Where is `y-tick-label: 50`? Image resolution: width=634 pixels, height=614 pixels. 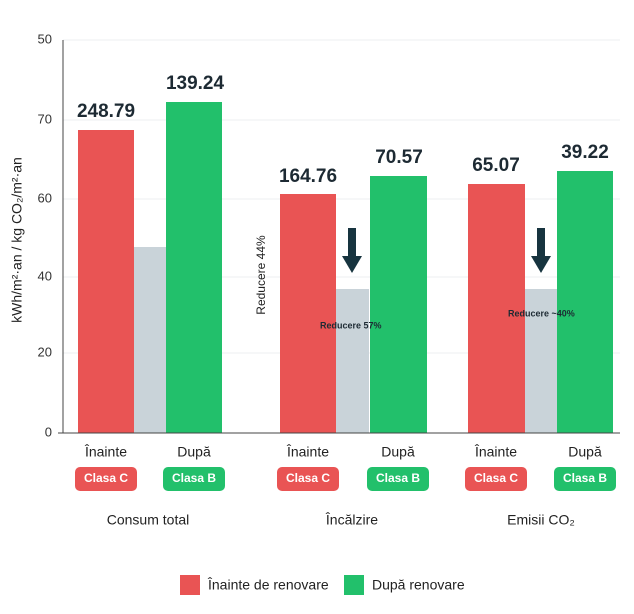 y-tick-label: 50 is located at coordinates (45, 38).